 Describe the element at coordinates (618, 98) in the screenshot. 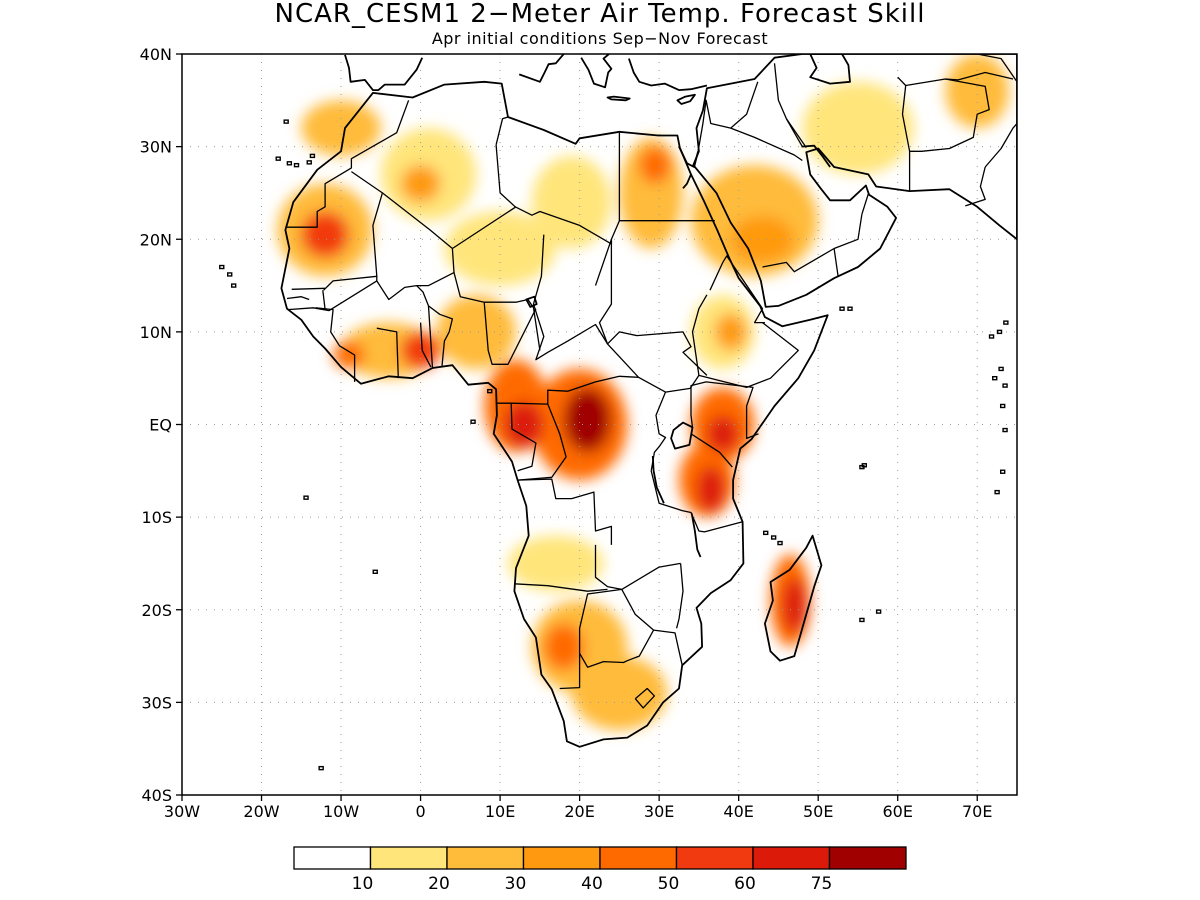

I see `coastline-crete` at that location.